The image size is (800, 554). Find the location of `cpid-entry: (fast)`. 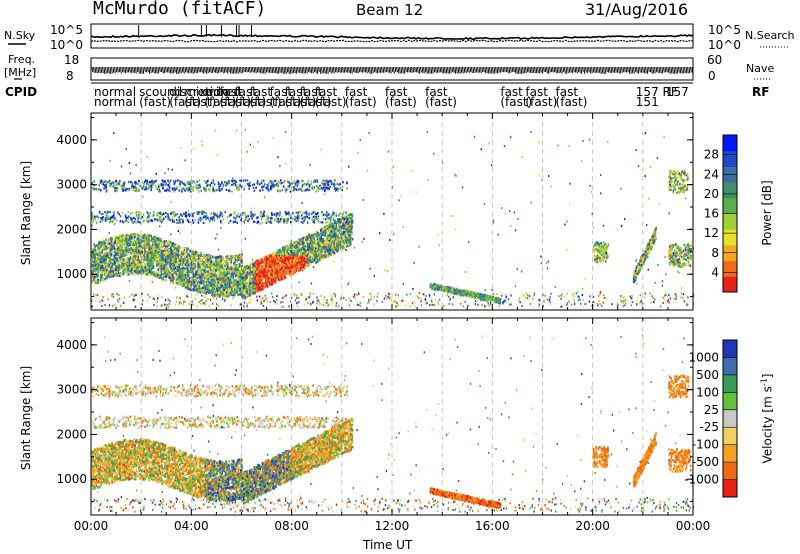

cpid-entry: (fast) is located at coordinates (220, 102).